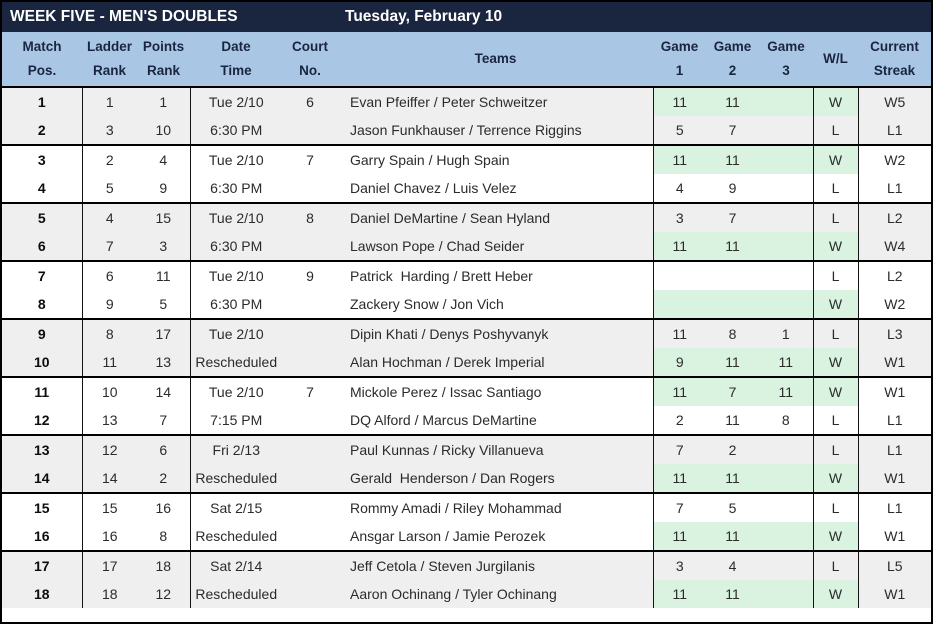 The width and height of the screenshot is (933, 624). Describe the element at coordinates (786, 420) in the screenshot. I see `game3-cell: 8` at that location.